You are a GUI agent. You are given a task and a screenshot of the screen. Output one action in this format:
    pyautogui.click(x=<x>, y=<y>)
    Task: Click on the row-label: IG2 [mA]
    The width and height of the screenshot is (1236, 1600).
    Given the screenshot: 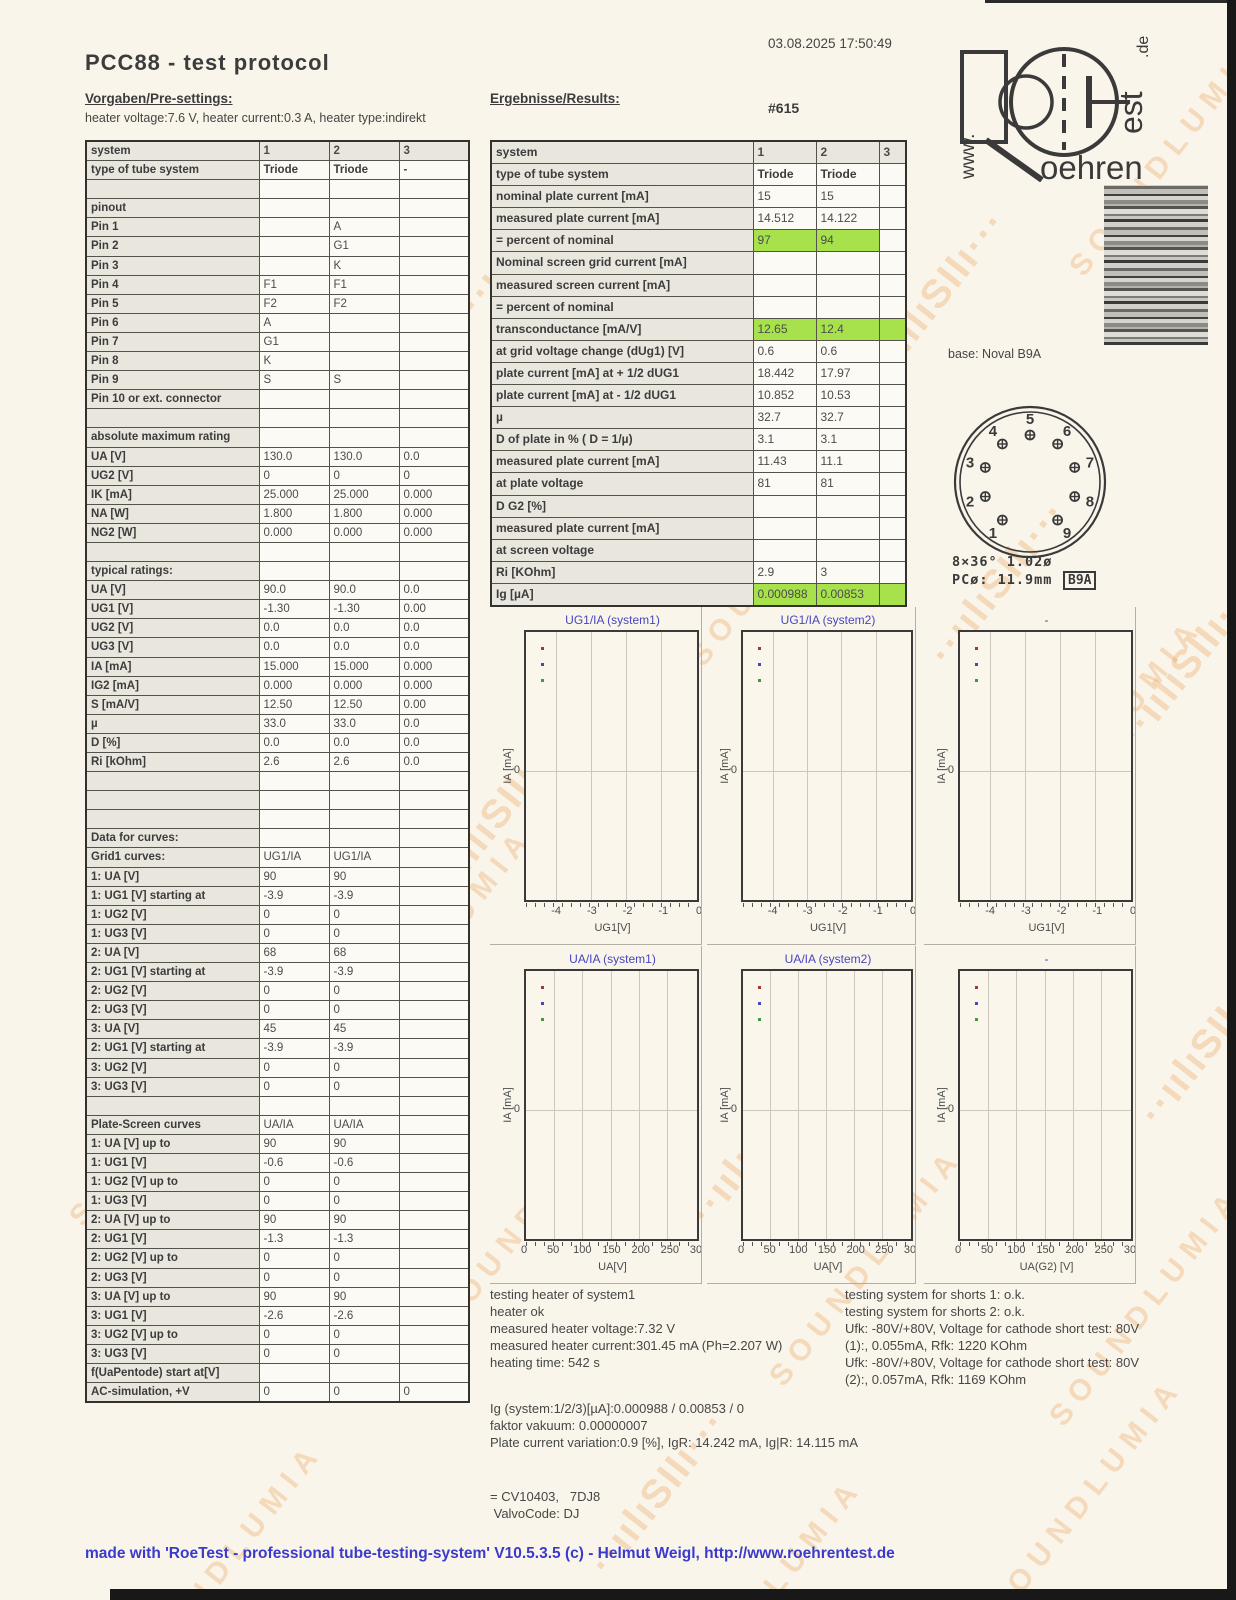 What is the action you would take?
    pyautogui.click(x=172, y=685)
    